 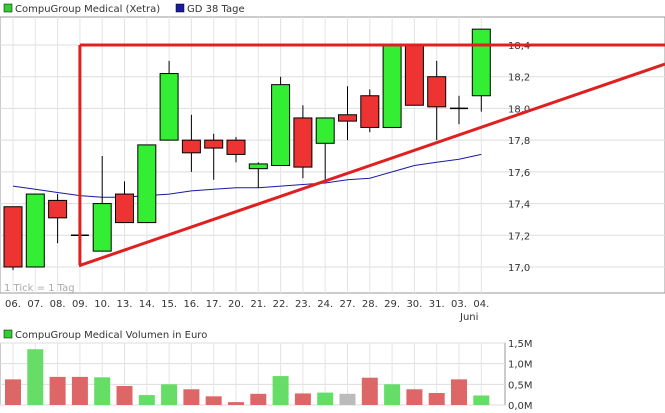 I want to click on price-legend-swatch-average, so click(x=180, y=8).